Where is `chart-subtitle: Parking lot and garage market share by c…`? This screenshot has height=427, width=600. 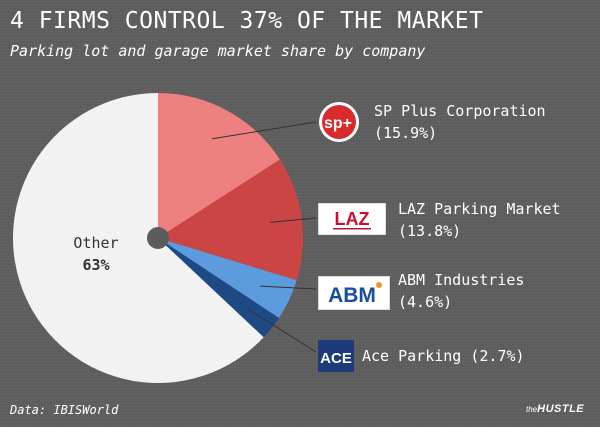 chart-subtitle: Parking lot and garage market share by c… is located at coordinates (218, 51).